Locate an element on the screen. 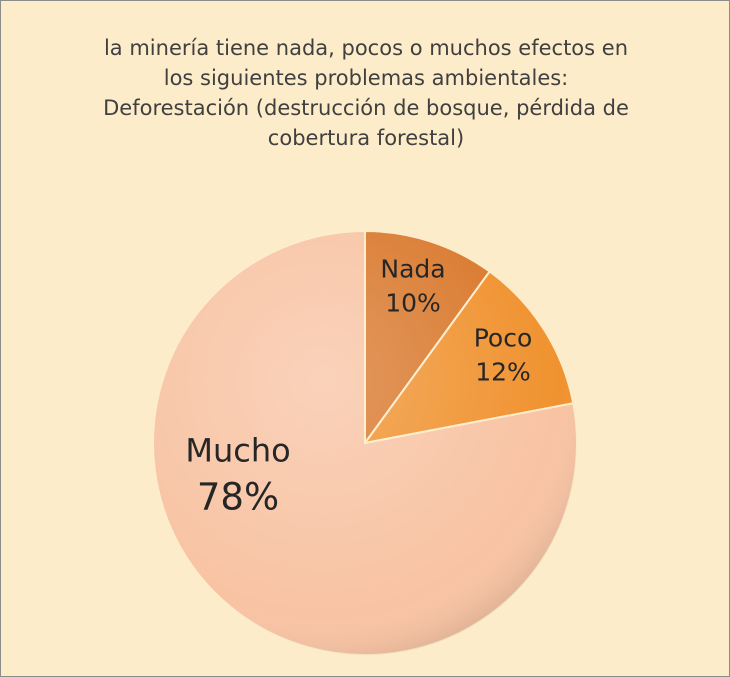  slice-value-label: 10% is located at coordinates (413, 302).